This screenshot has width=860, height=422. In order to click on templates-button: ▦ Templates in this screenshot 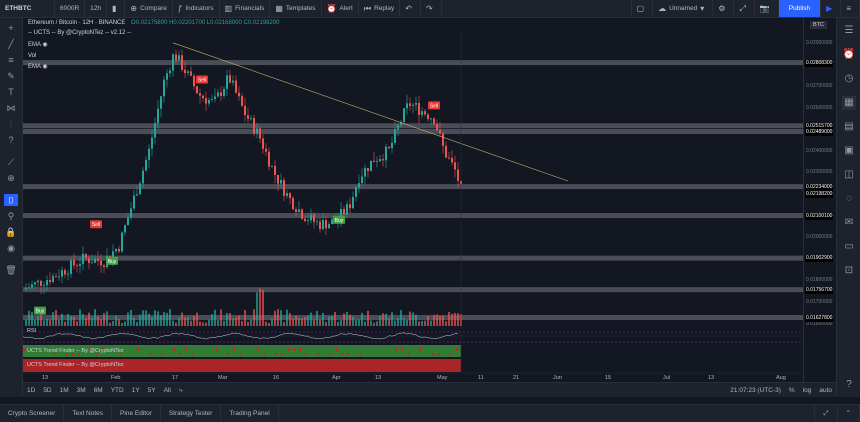, I will do `click(296, 8)`.